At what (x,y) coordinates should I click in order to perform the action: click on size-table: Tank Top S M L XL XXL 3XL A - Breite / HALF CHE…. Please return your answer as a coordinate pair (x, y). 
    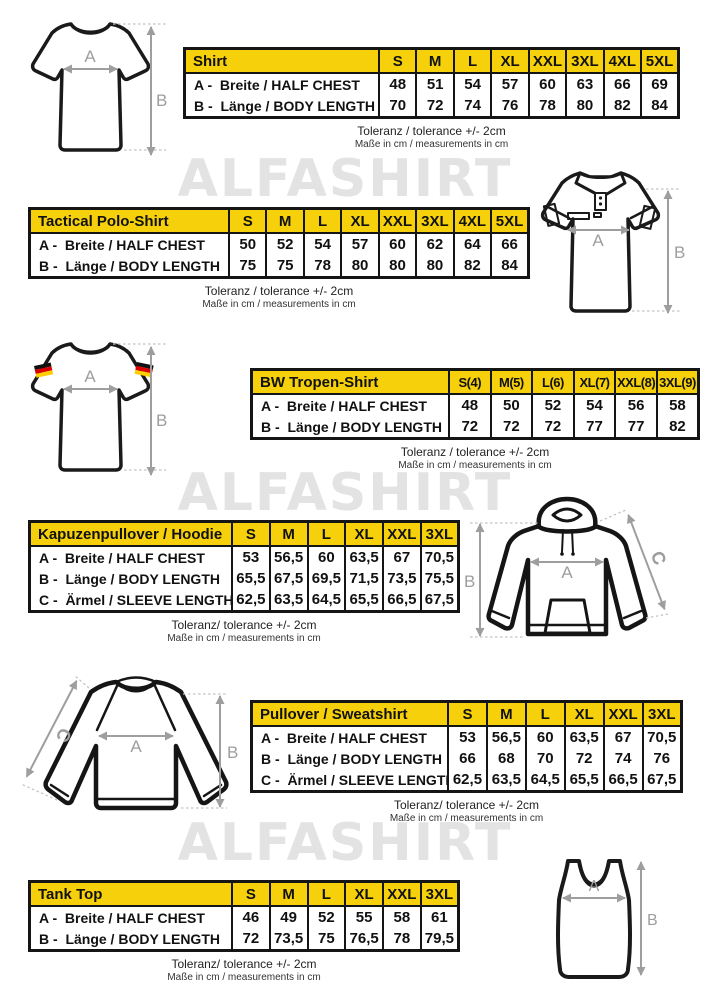
    Looking at the image, I should click on (244, 916).